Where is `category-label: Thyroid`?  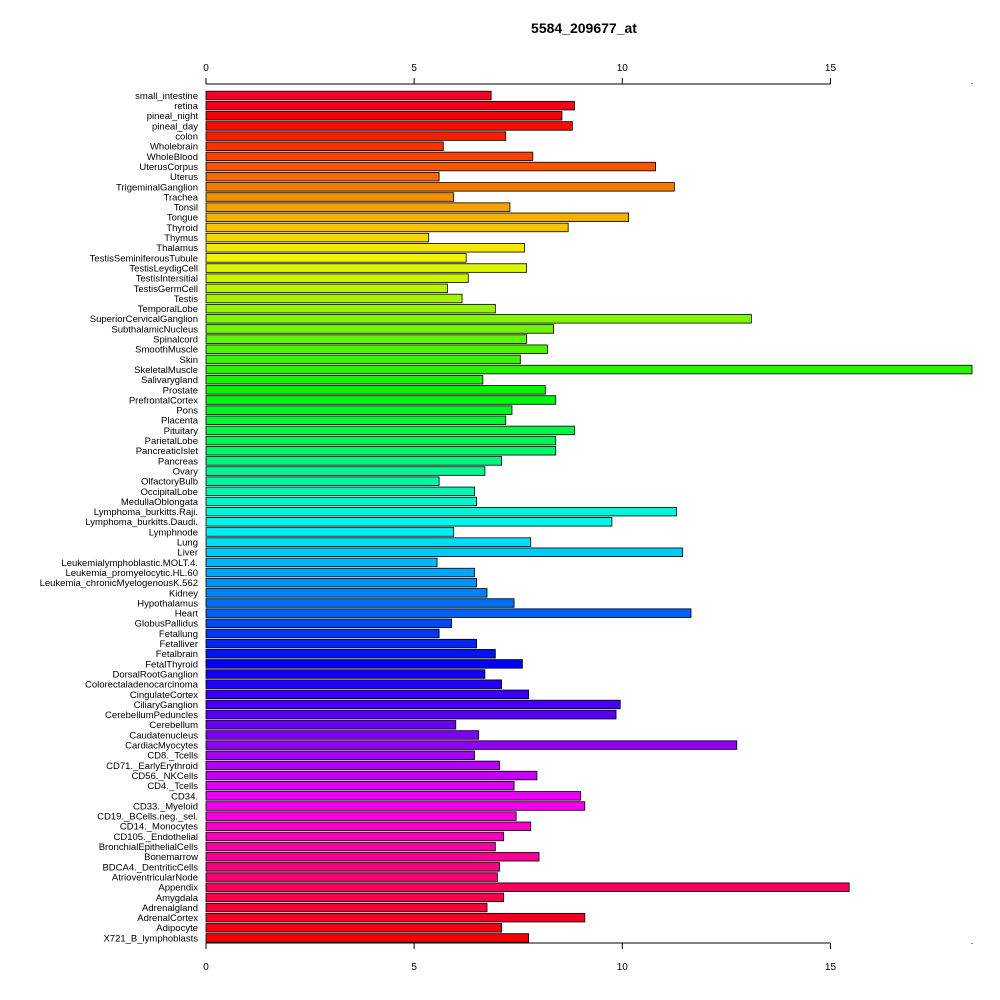
category-label: Thyroid is located at coordinates (182, 228).